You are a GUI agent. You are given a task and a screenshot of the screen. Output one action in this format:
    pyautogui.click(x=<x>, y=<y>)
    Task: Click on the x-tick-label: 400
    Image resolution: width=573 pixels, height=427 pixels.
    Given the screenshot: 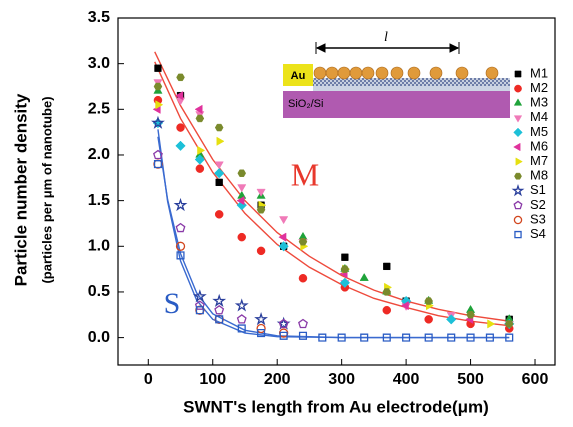 What is the action you would take?
    pyautogui.click(x=406, y=379)
    